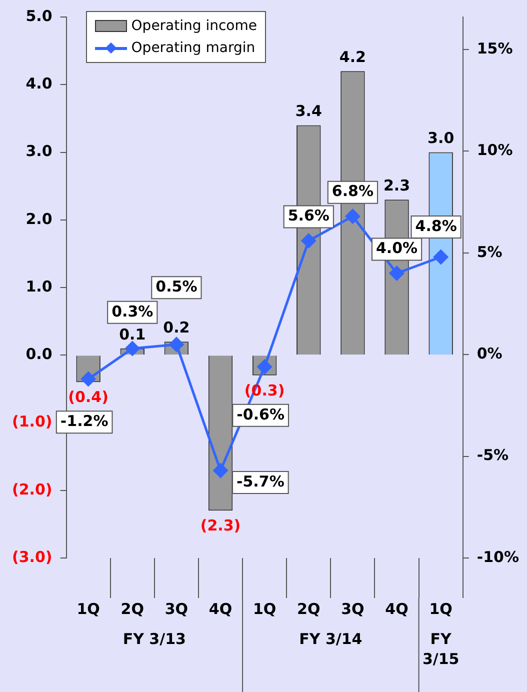  What do you see at coordinates (308, 111) in the screenshot?
I see `data-label: 3.4` at bounding box center [308, 111].